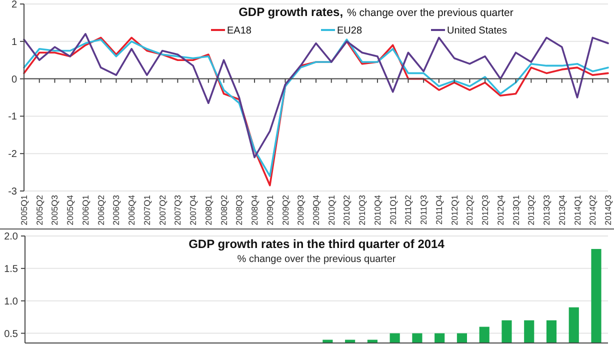  What do you see at coordinates (101, 210) in the screenshot?
I see `x-tick-label: 2006Q2` at bounding box center [101, 210].